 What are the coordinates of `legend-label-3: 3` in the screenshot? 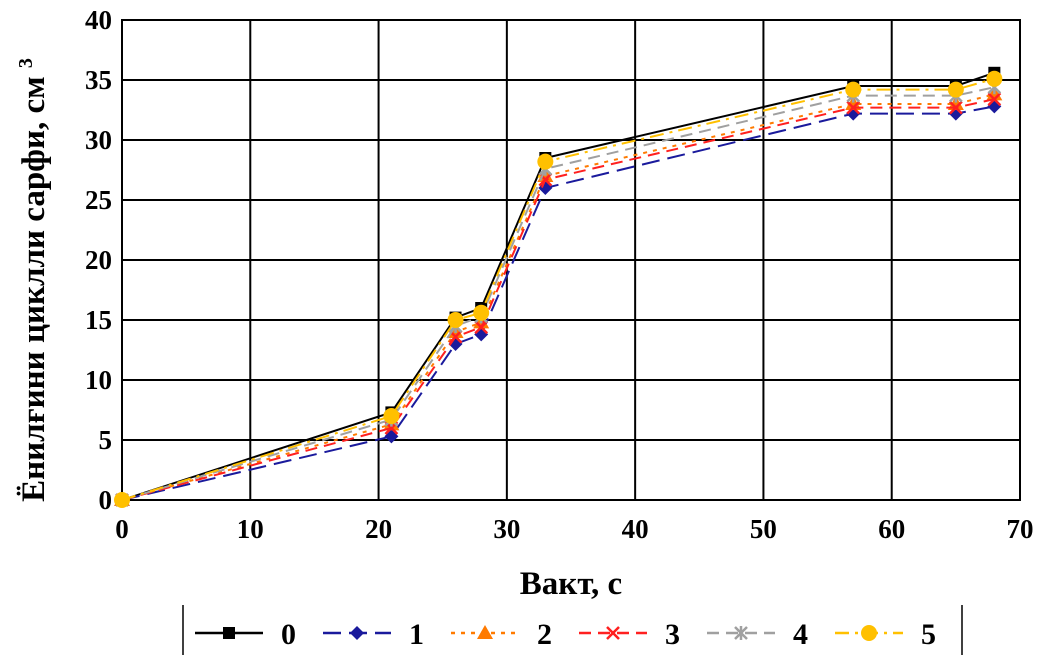 It's located at (672, 634).